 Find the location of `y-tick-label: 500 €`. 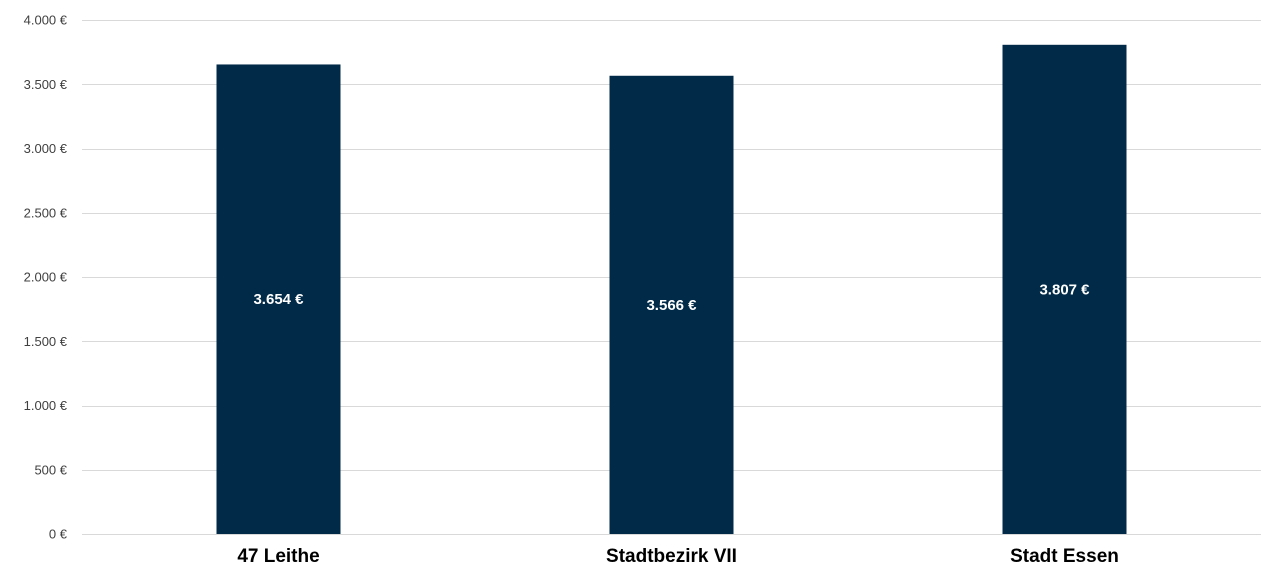

y-tick-label: 500 € is located at coordinates (50, 469).